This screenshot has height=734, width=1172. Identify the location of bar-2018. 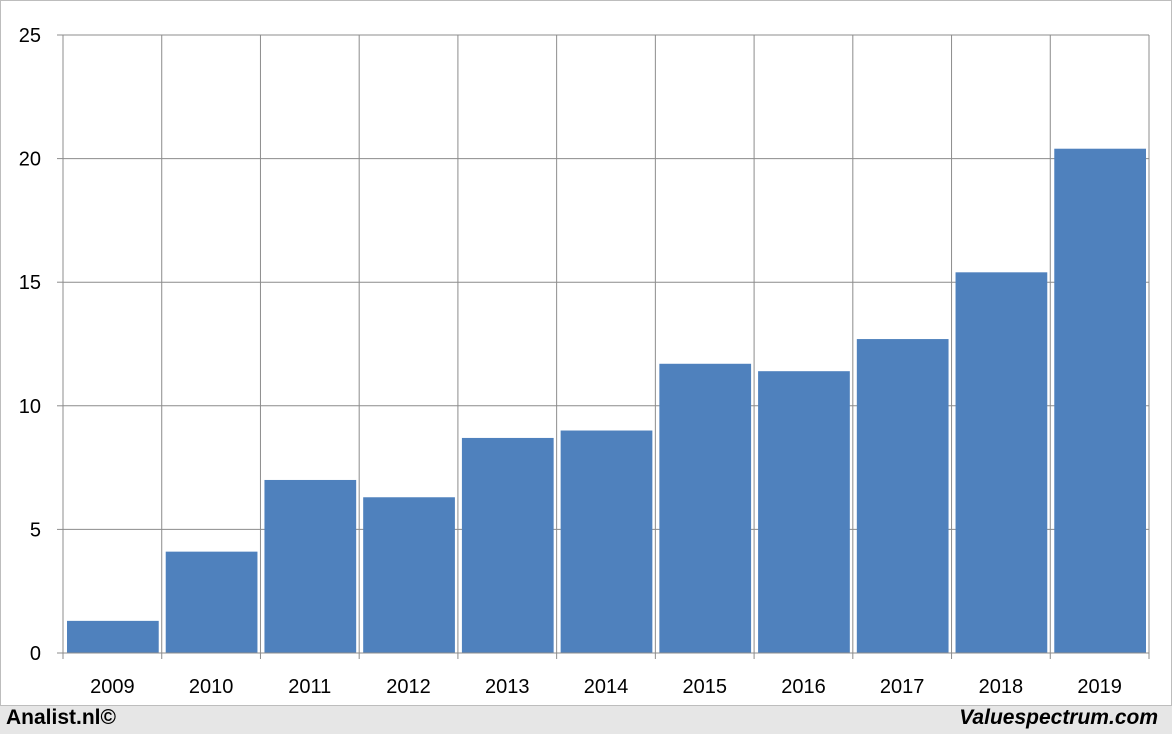
(1001, 462).